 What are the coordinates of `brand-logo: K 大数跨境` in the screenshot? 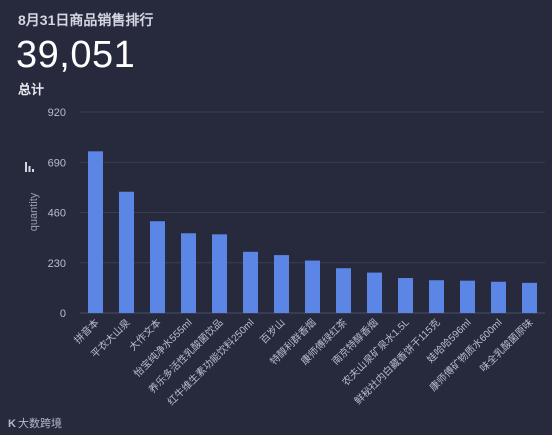 It's located at (35, 423).